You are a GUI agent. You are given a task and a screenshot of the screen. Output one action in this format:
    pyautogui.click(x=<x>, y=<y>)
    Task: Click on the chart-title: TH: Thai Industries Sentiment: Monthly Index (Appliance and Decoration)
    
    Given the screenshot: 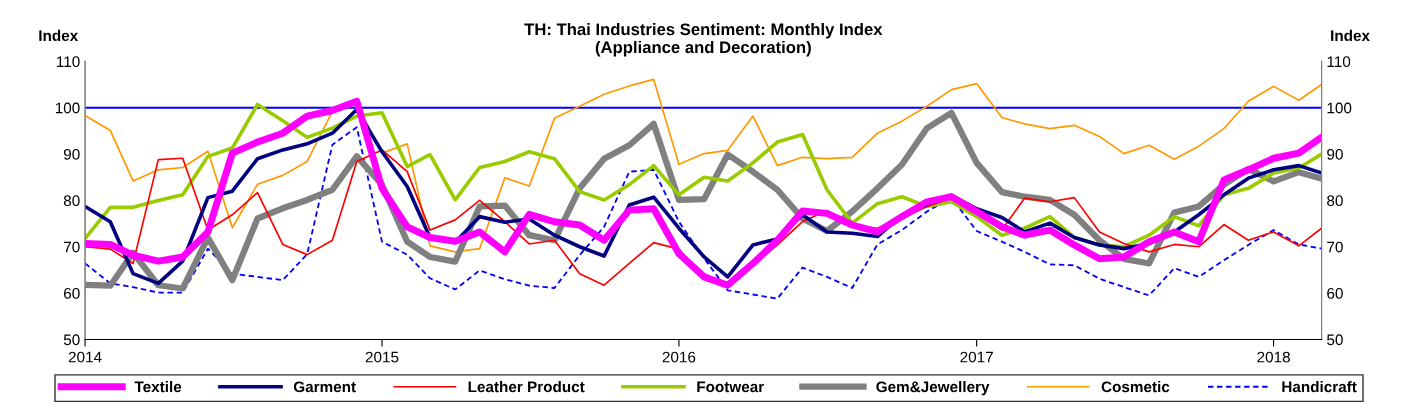 What is the action you would take?
    pyautogui.click(x=703, y=39)
    